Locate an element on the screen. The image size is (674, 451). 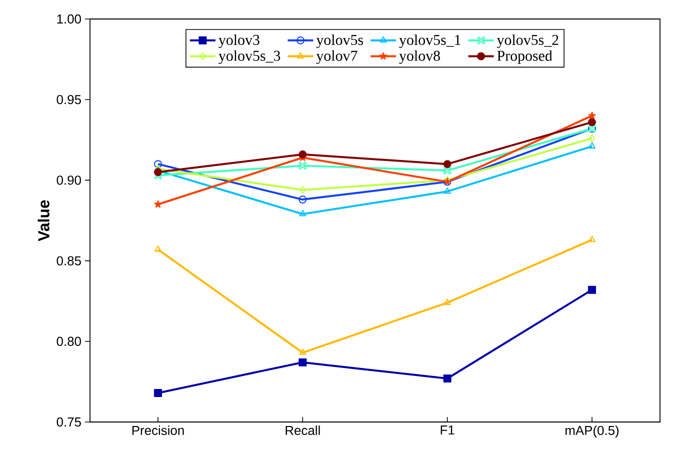
y-tick-label: 0.95 is located at coordinates (68, 99).